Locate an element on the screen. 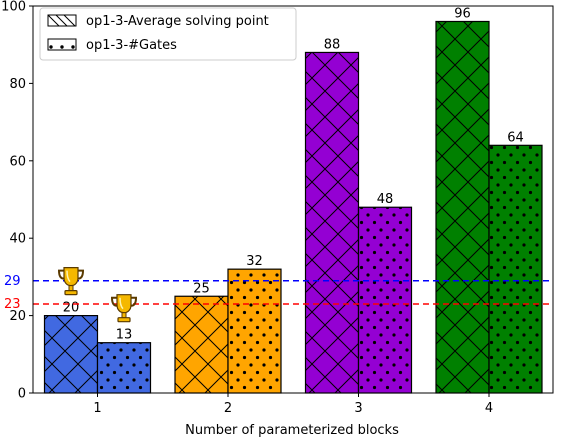 Image resolution: width=565 pixels, height=440 pixels. legend-label-series-2: op1-3-#Gates is located at coordinates (131, 45).